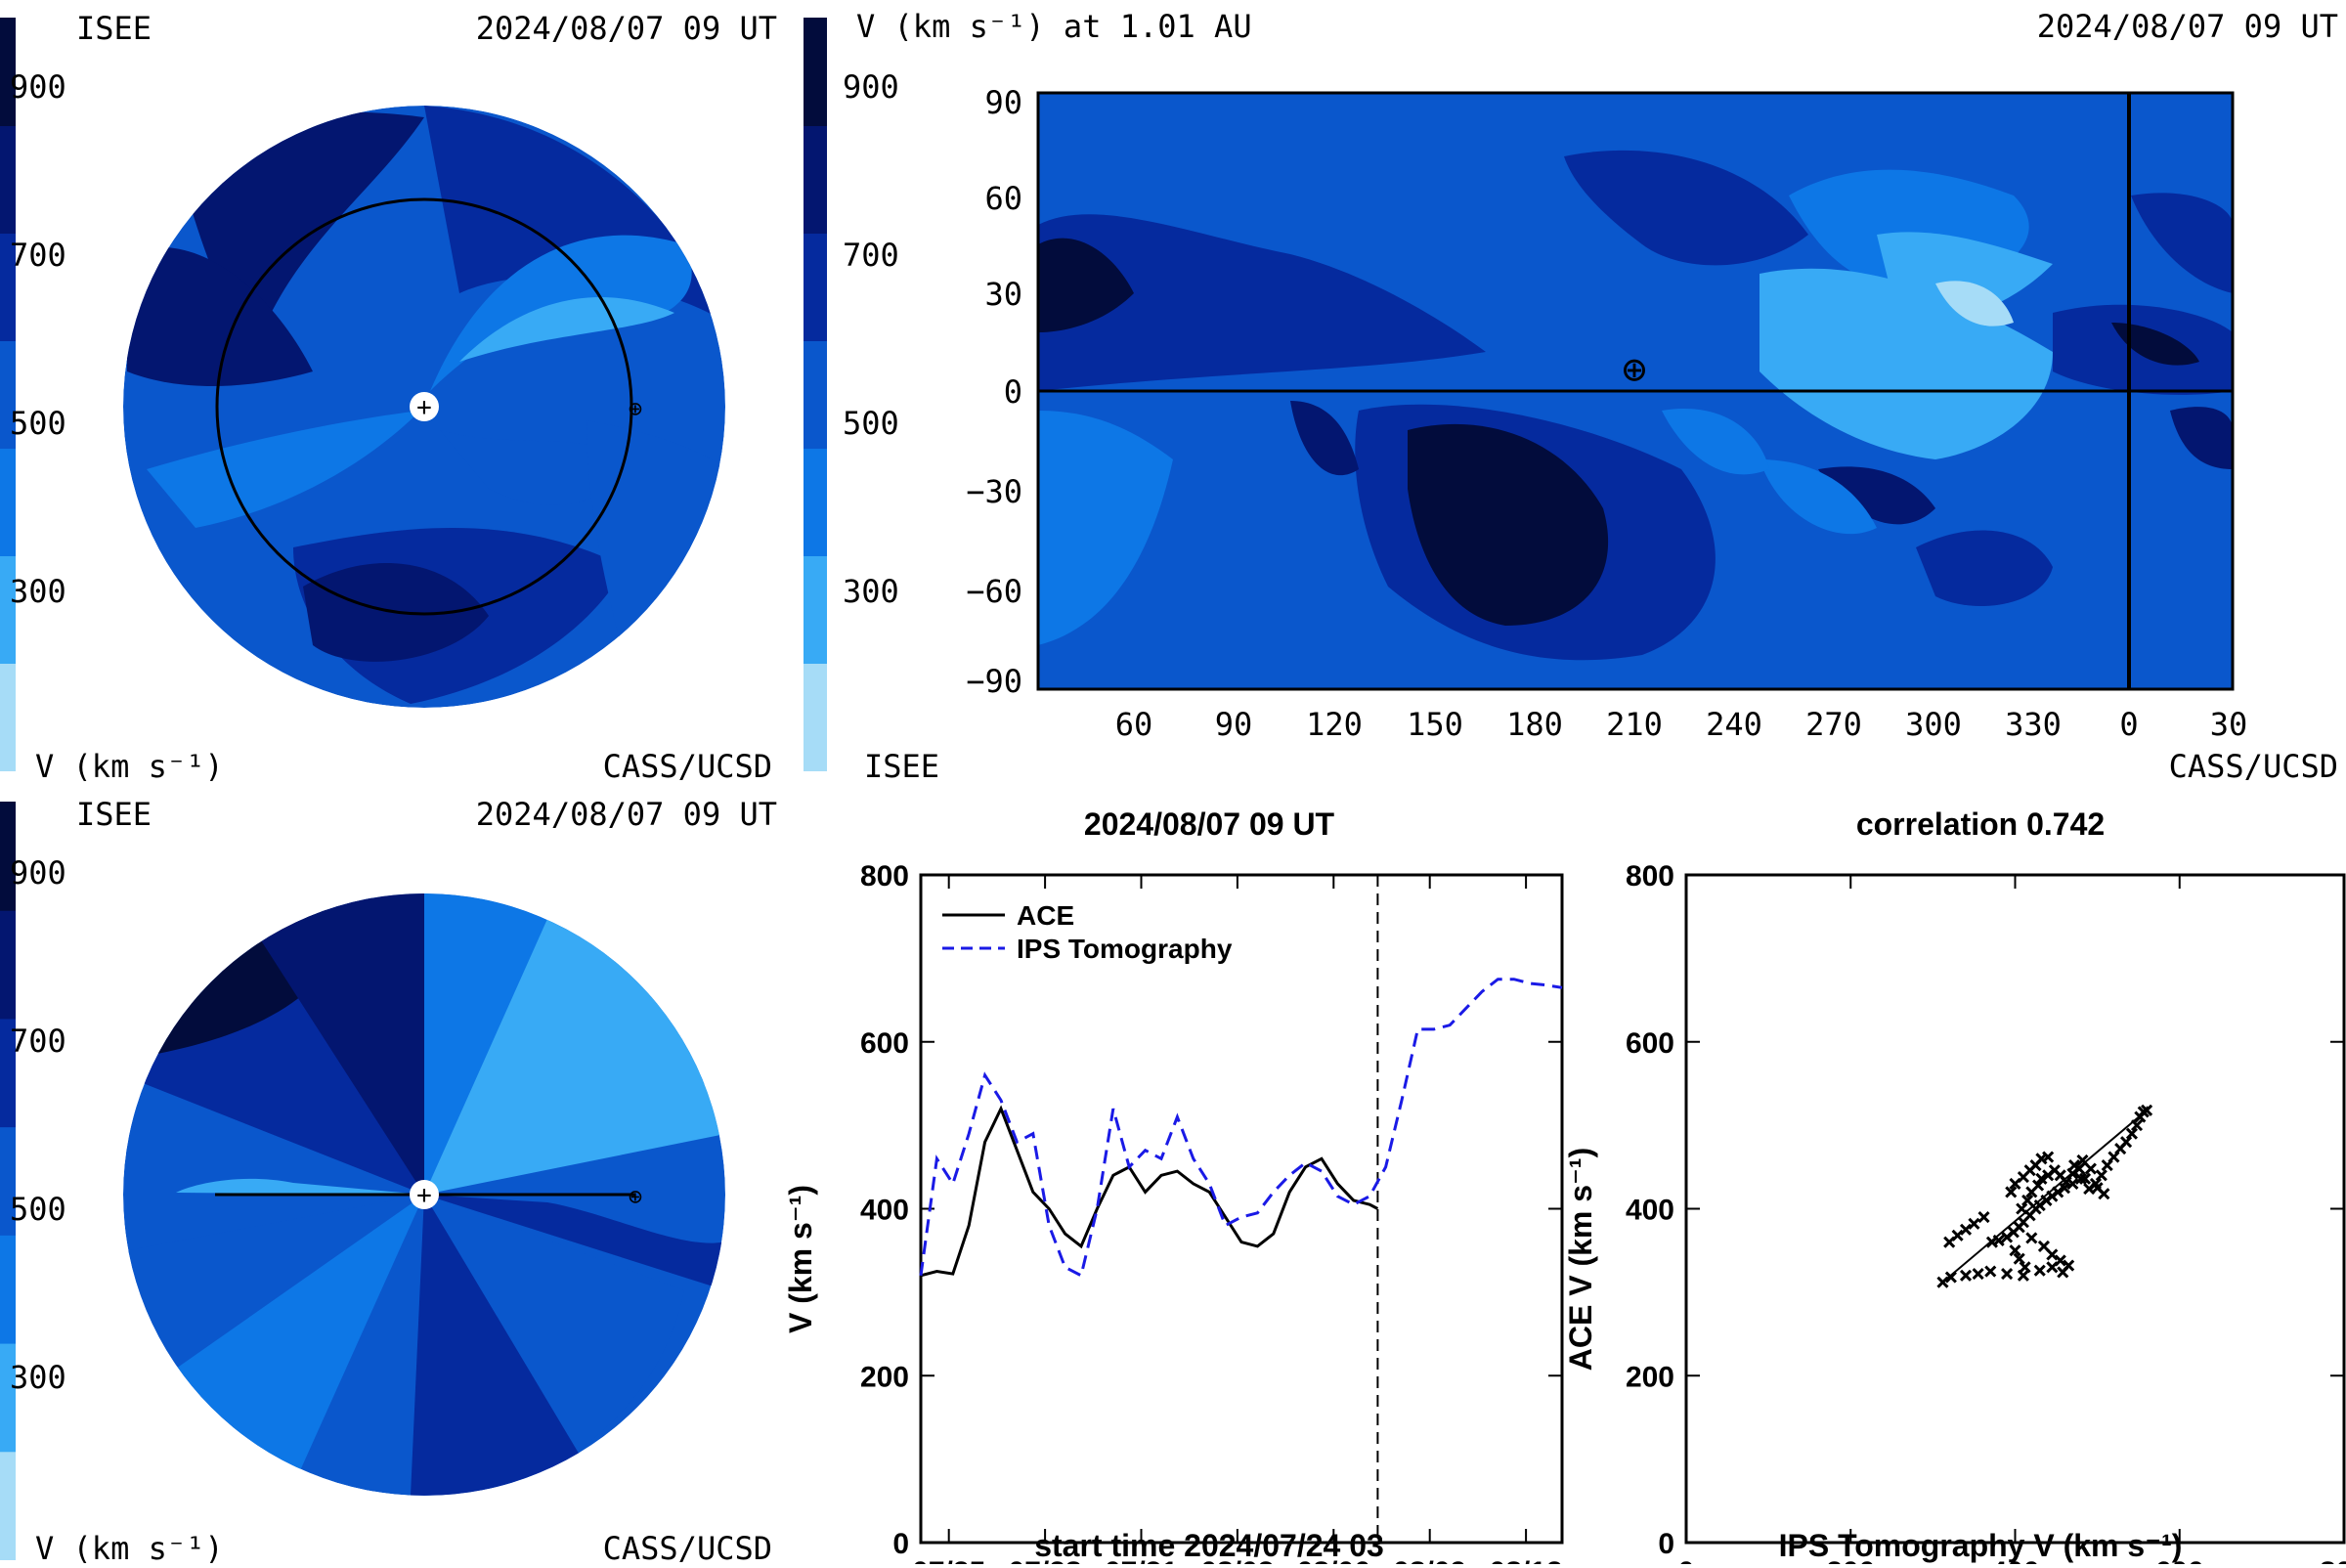  What do you see at coordinates (2015, 1560) in the screenshot?
I see `sc-x-tick-label: 400` at bounding box center [2015, 1560].